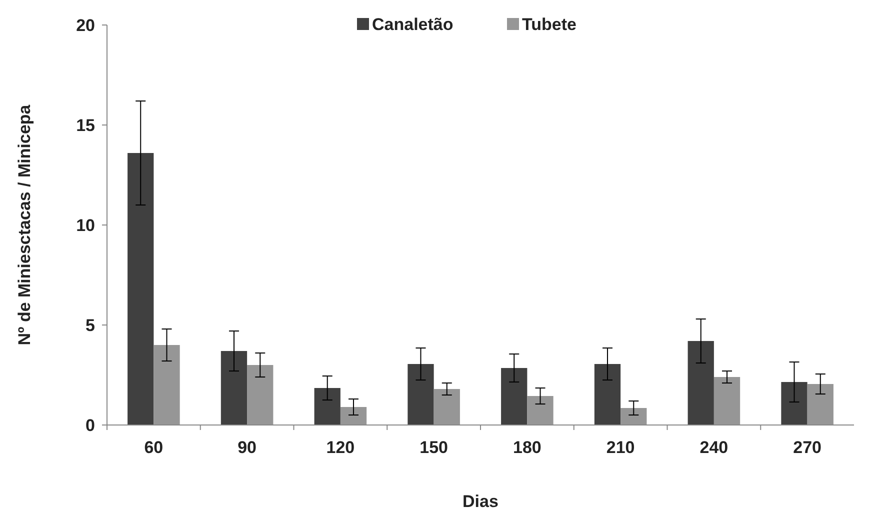 The width and height of the screenshot is (874, 517). What do you see at coordinates (90, 325) in the screenshot?
I see `y-tick-label: 5` at bounding box center [90, 325].